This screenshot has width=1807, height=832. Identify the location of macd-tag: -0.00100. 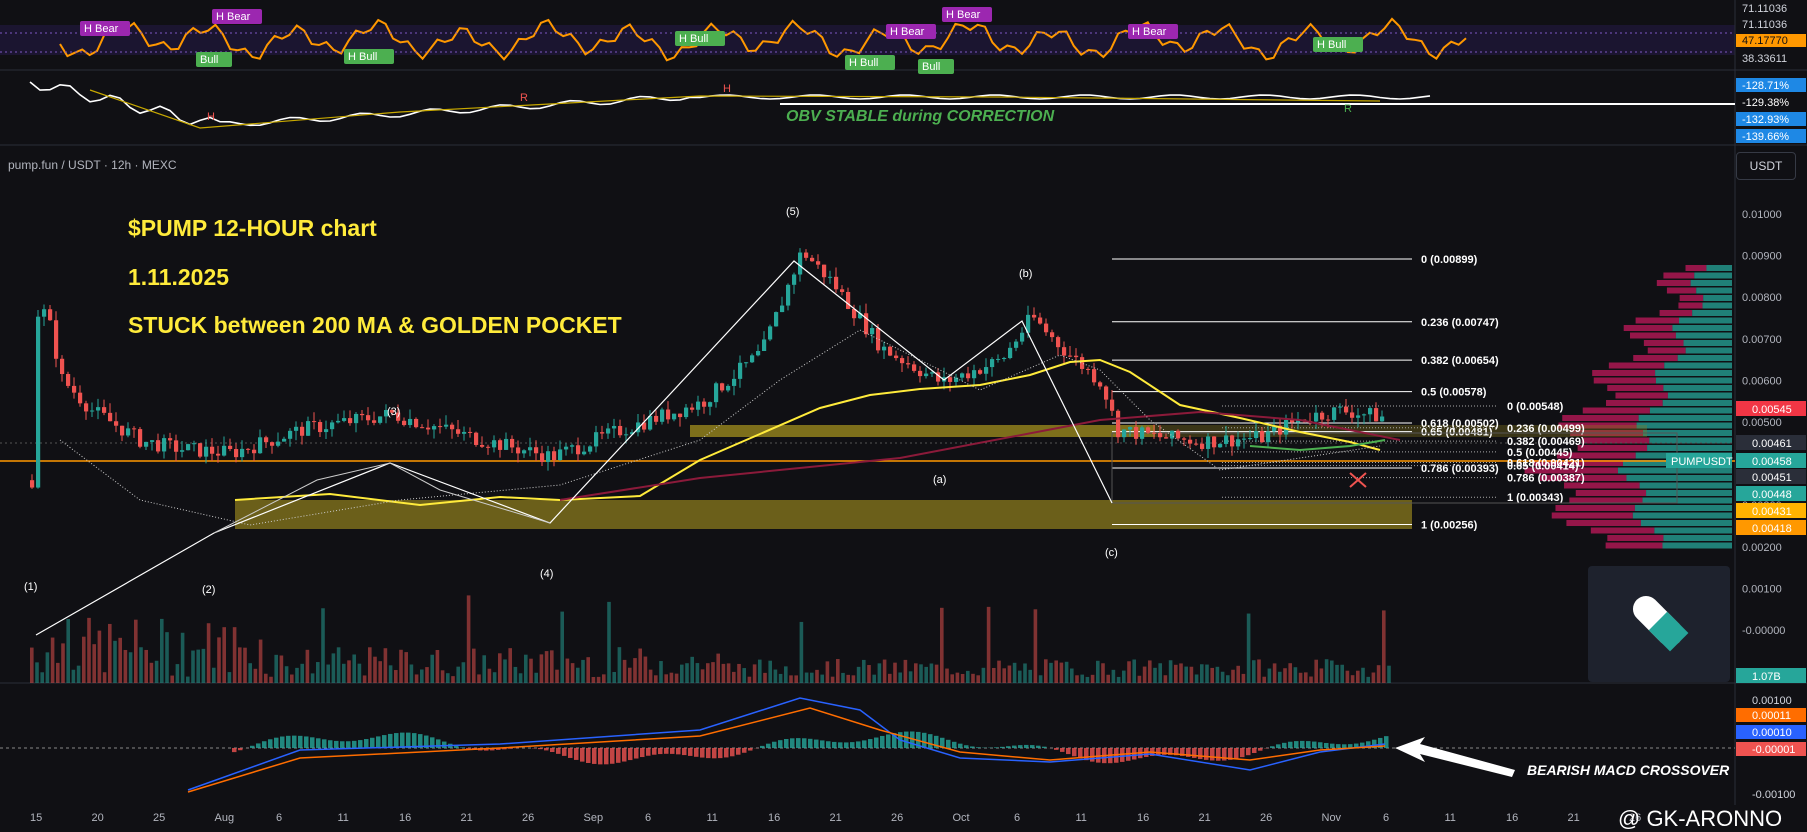
(1773, 795).